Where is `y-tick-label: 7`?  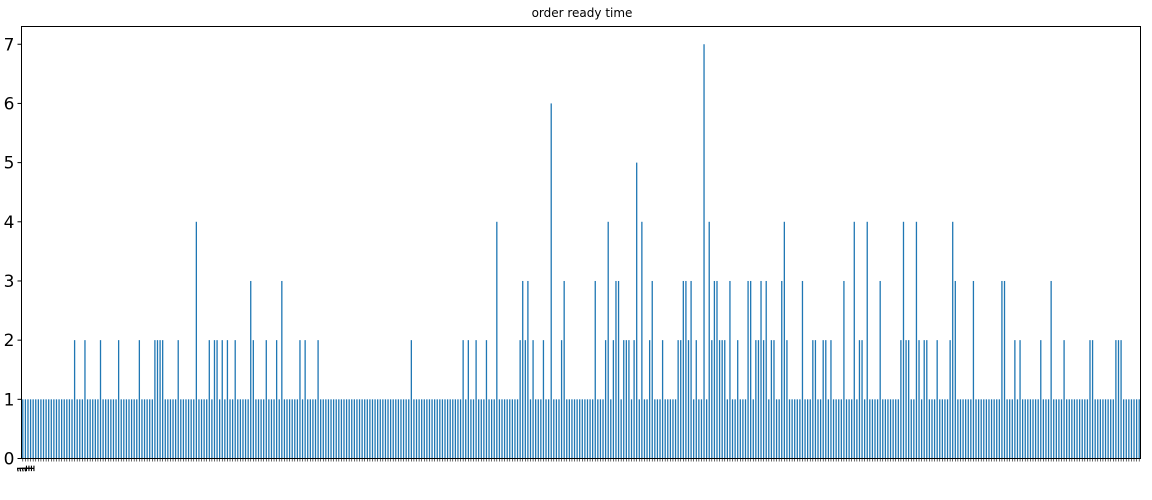 y-tick-label: 7 is located at coordinates (9, 45).